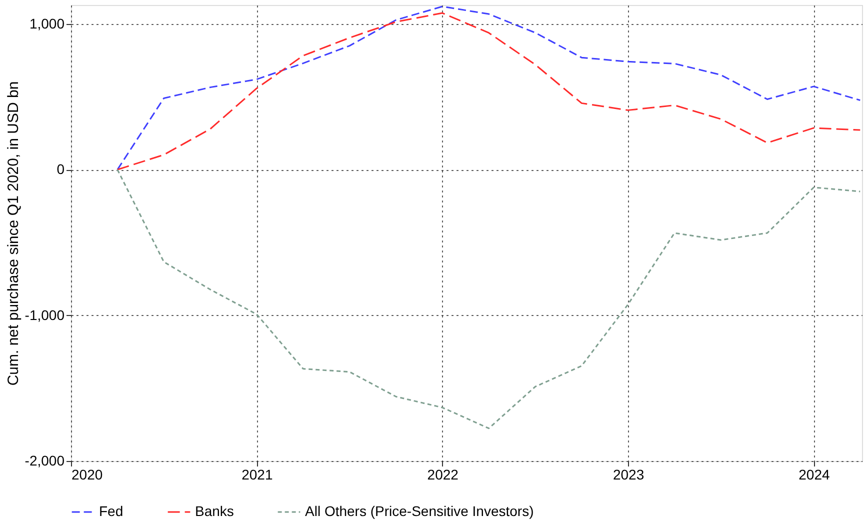  What do you see at coordinates (47, 23) in the screenshot?
I see `y-tick-label: 1,000` at bounding box center [47, 23].